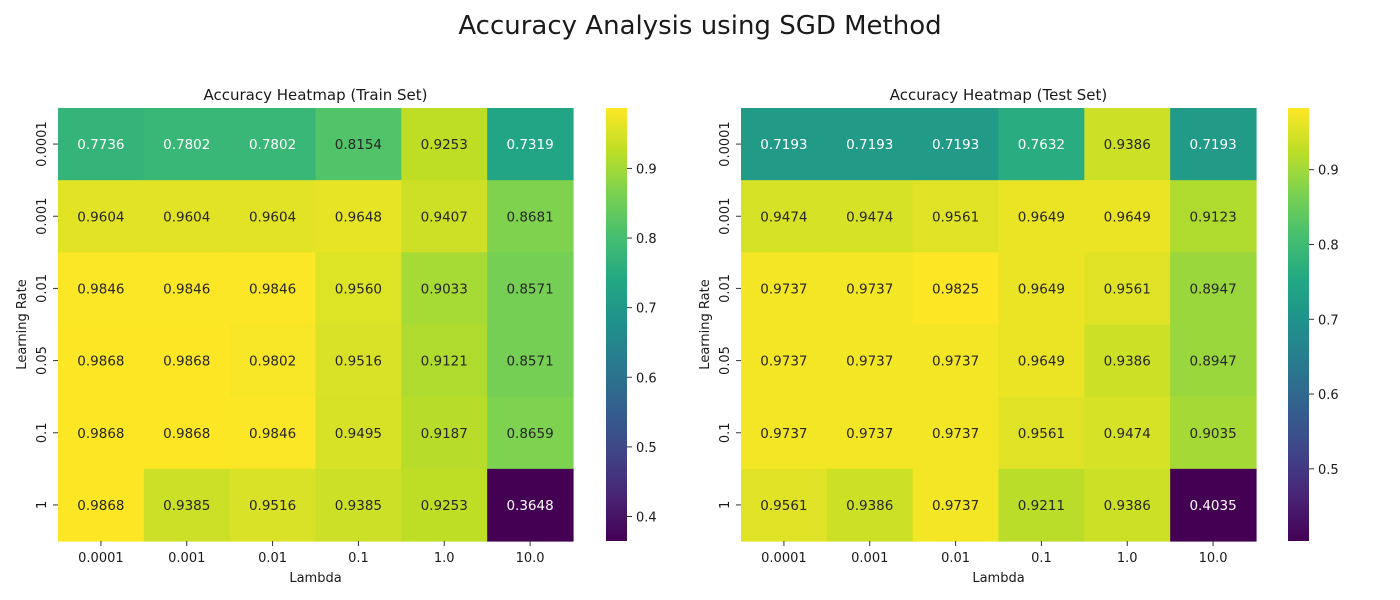 The height and width of the screenshot is (600, 1400). Describe the element at coordinates (725, 216) in the screenshot. I see `y-tick-label: 0.001` at that location.